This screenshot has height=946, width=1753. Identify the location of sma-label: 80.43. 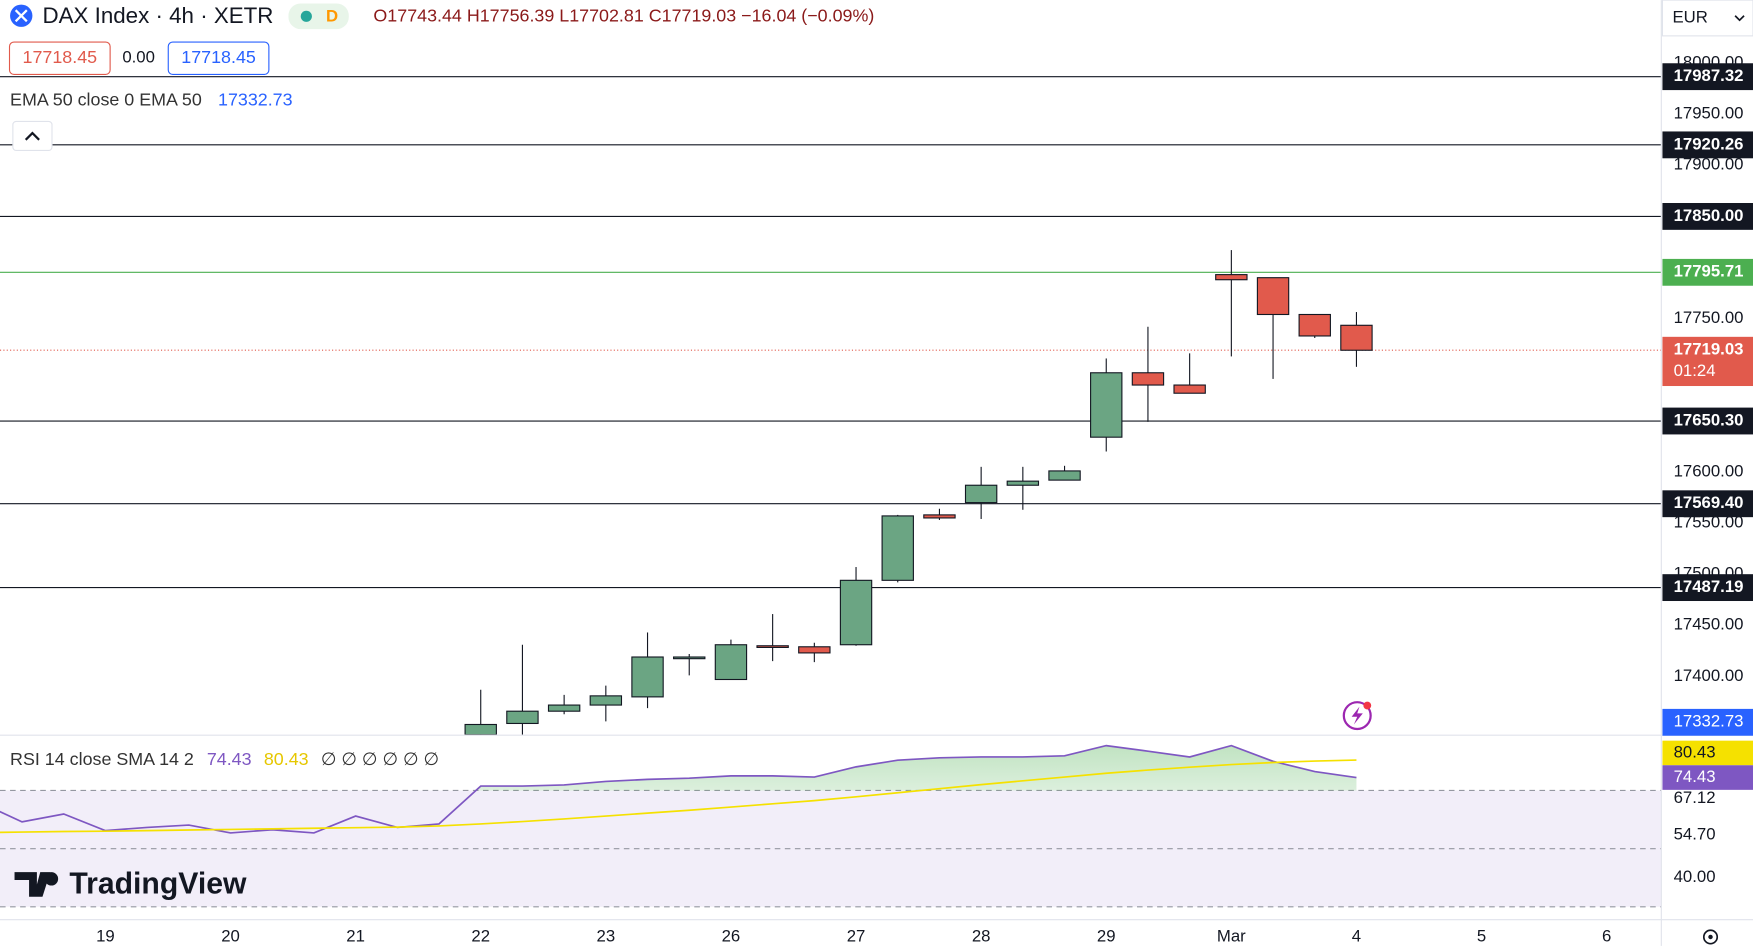
(1695, 751).